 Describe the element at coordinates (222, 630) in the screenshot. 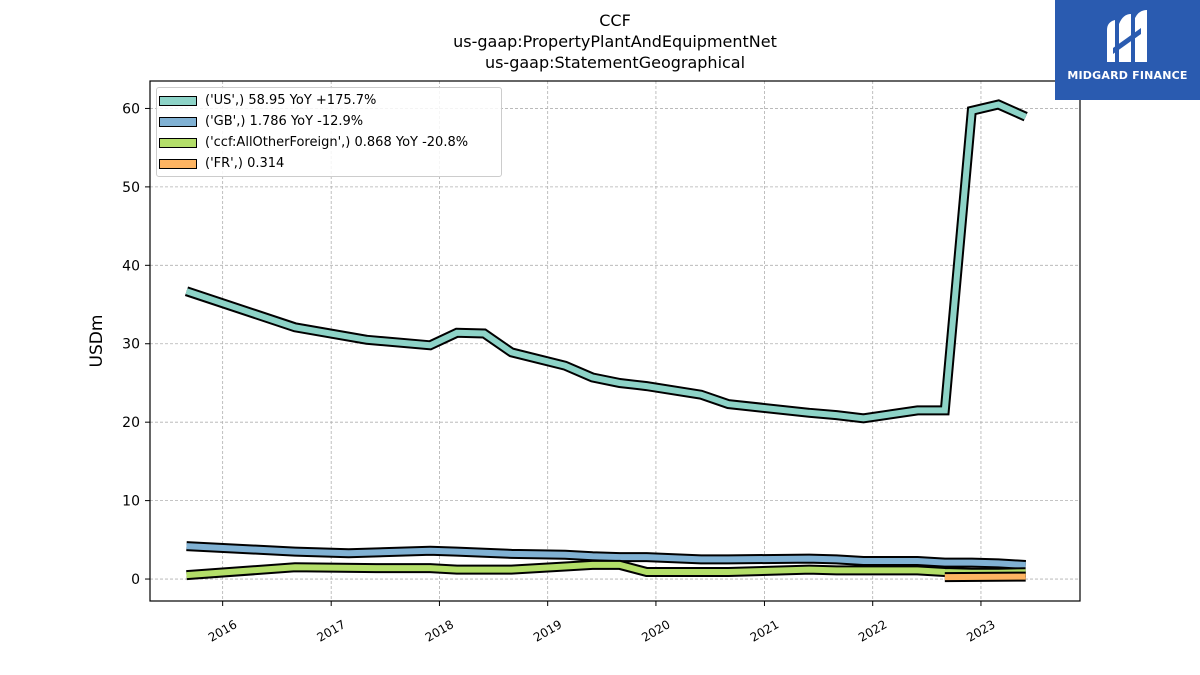

I see `x-tick-label-2016: 2016` at that location.